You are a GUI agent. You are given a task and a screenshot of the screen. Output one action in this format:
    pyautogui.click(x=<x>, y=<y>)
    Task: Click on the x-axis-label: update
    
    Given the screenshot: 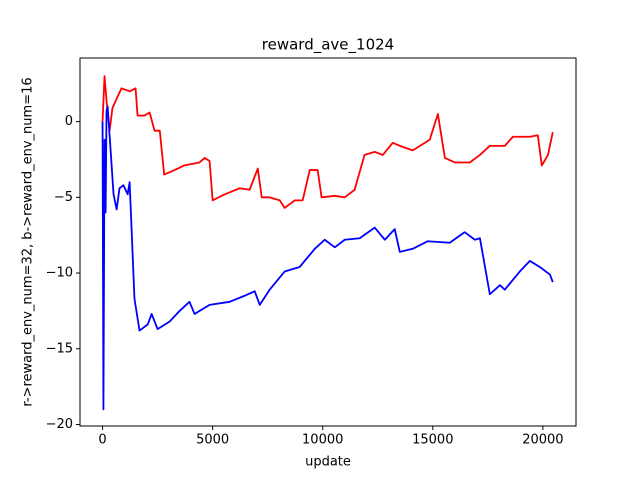 What is the action you would take?
    pyautogui.click(x=328, y=462)
    